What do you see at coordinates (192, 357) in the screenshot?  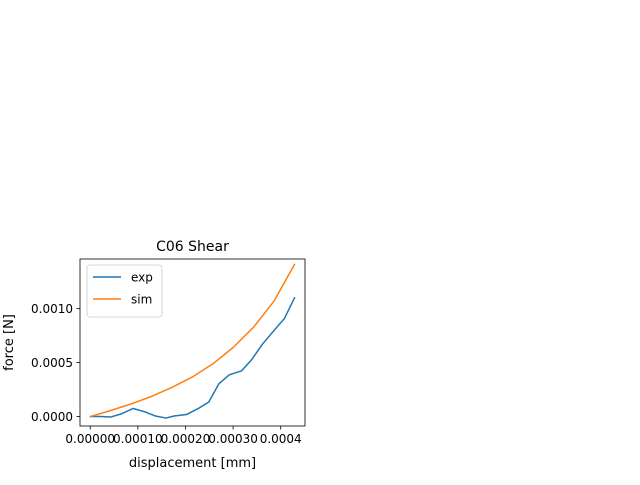 I see `series-line-exp` at bounding box center [192, 357].